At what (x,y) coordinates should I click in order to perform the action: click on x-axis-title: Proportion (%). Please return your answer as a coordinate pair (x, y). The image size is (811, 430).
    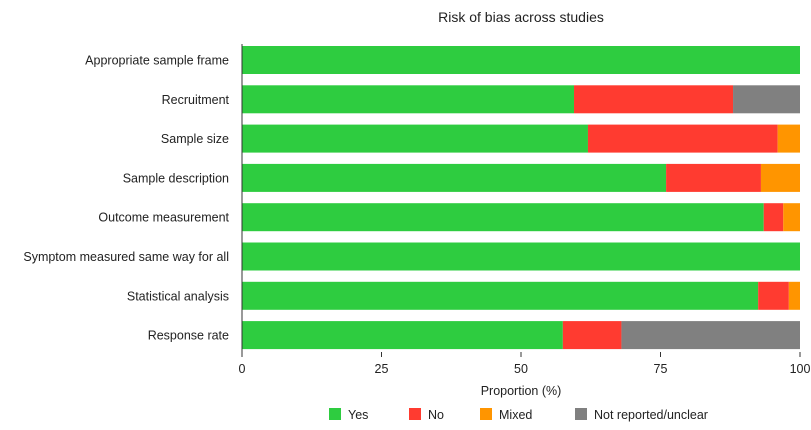
    Looking at the image, I should click on (521, 391).